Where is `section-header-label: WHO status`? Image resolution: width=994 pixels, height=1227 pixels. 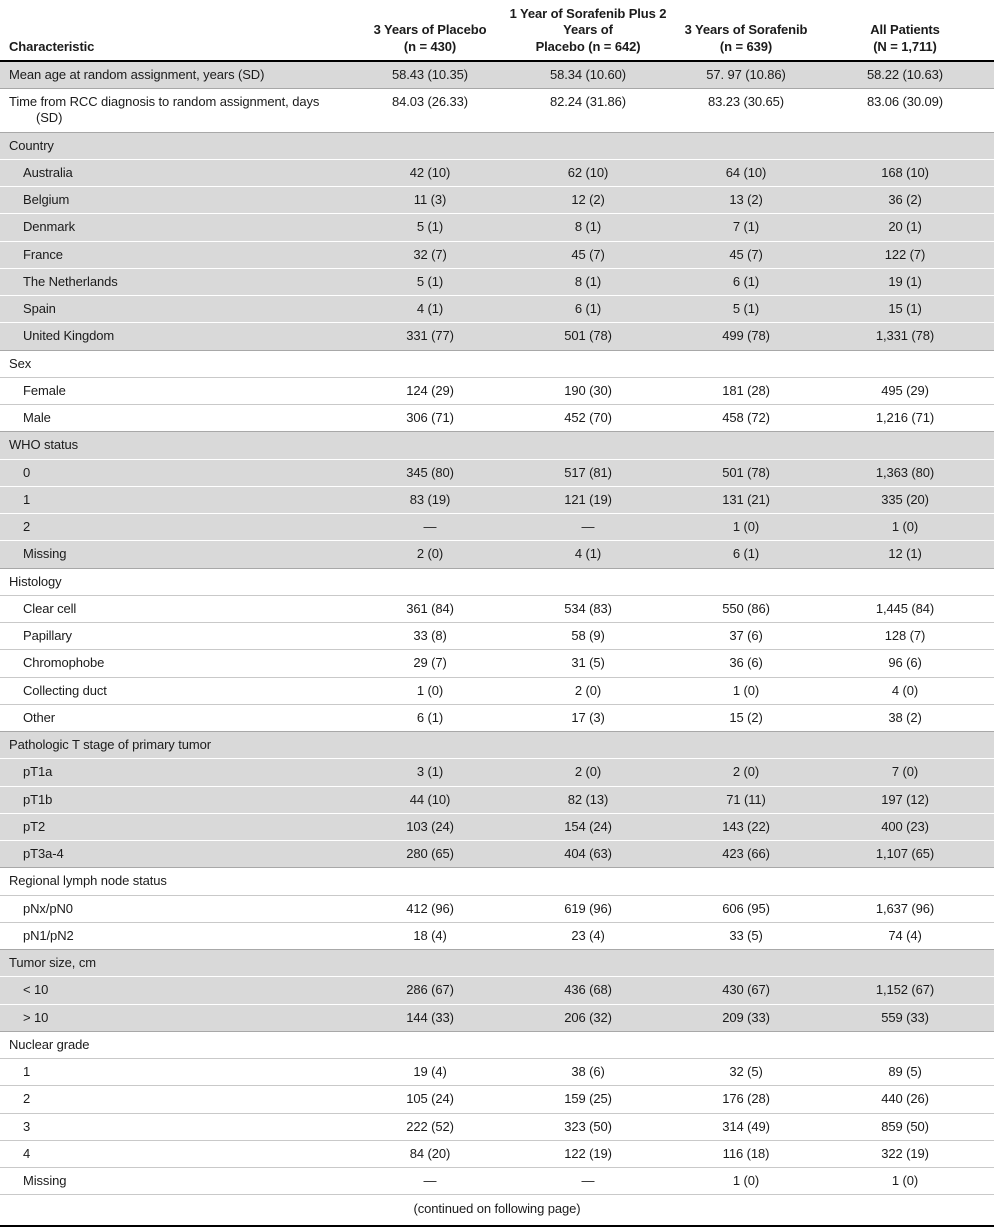 section-header-label: WHO status is located at coordinates (44, 445).